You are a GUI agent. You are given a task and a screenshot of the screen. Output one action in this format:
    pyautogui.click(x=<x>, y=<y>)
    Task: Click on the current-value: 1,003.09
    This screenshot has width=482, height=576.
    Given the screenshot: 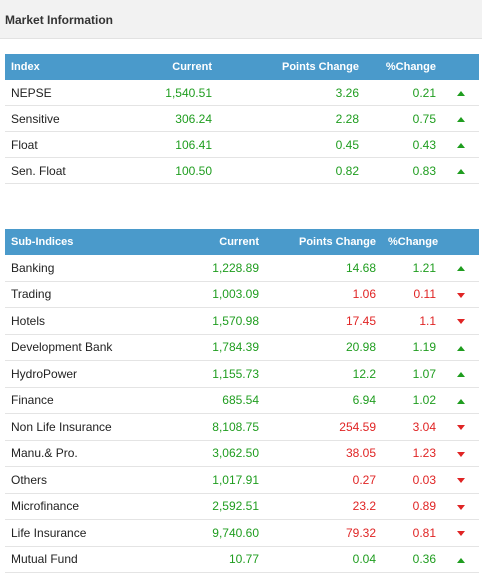 What is the action you would take?
    pyautogui.click(x=211, y=294)
    